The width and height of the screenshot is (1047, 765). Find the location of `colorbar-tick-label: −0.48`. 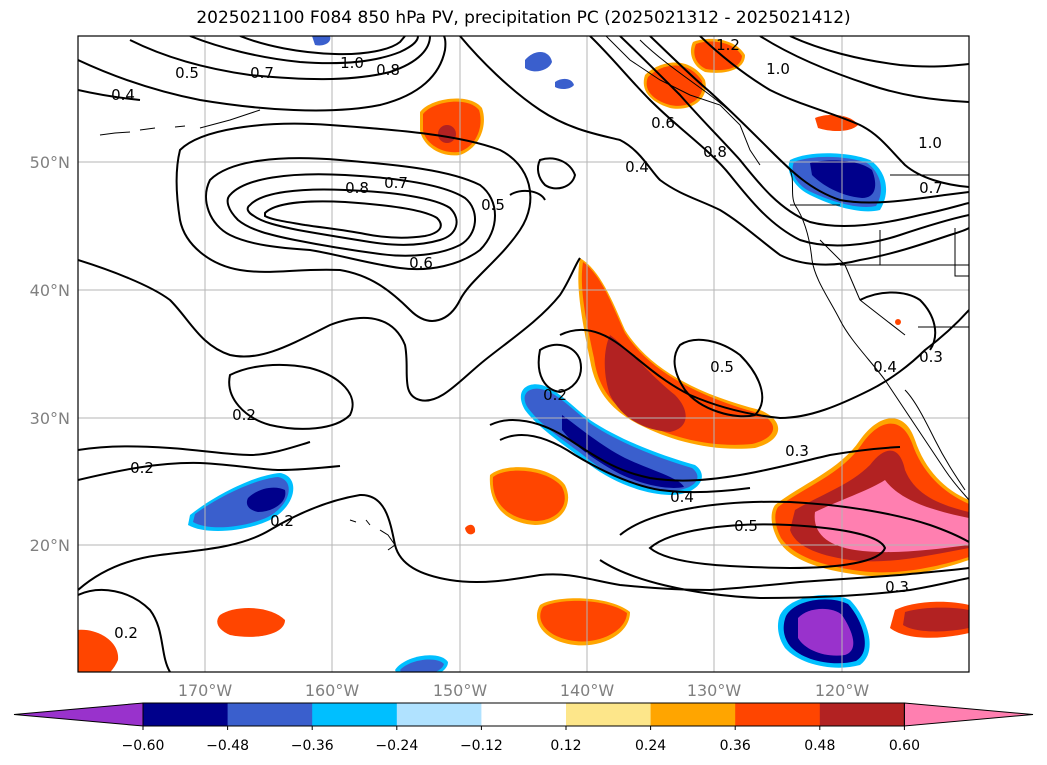

colorbar-tick-label: −0.48 is located at coordinates (227, 746).